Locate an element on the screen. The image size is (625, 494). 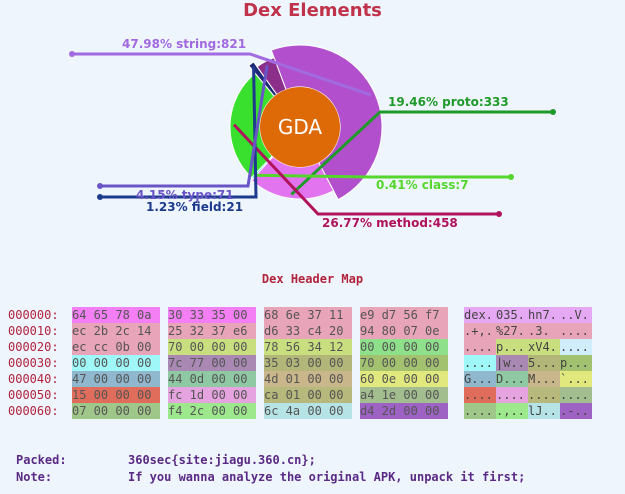
hex-cell: f4 2c 00 00 is located at coordinates (212, 411).